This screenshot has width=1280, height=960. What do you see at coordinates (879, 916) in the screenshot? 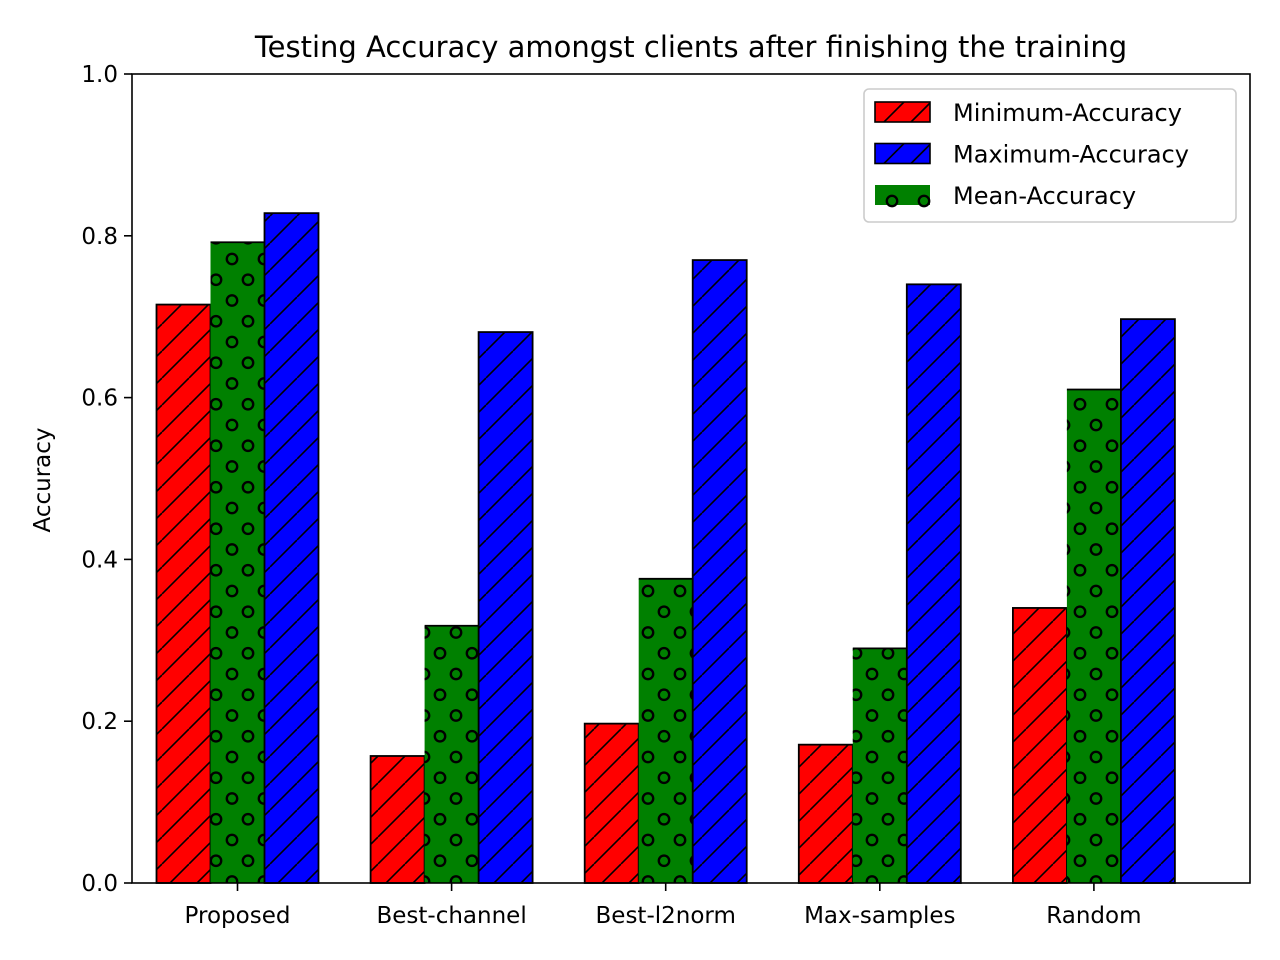
I see `x-tick-label: Max-samples` at bounding box center [879, 916].